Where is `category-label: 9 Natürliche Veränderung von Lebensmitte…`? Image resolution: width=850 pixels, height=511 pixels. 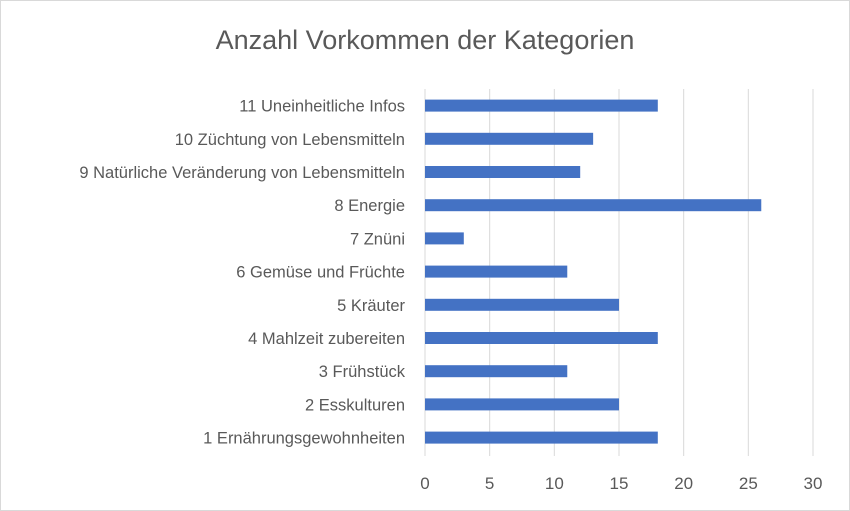
category-label: 9 Natürliche Veränderung von Lebensmitte… is located at coordinates (242, 173).